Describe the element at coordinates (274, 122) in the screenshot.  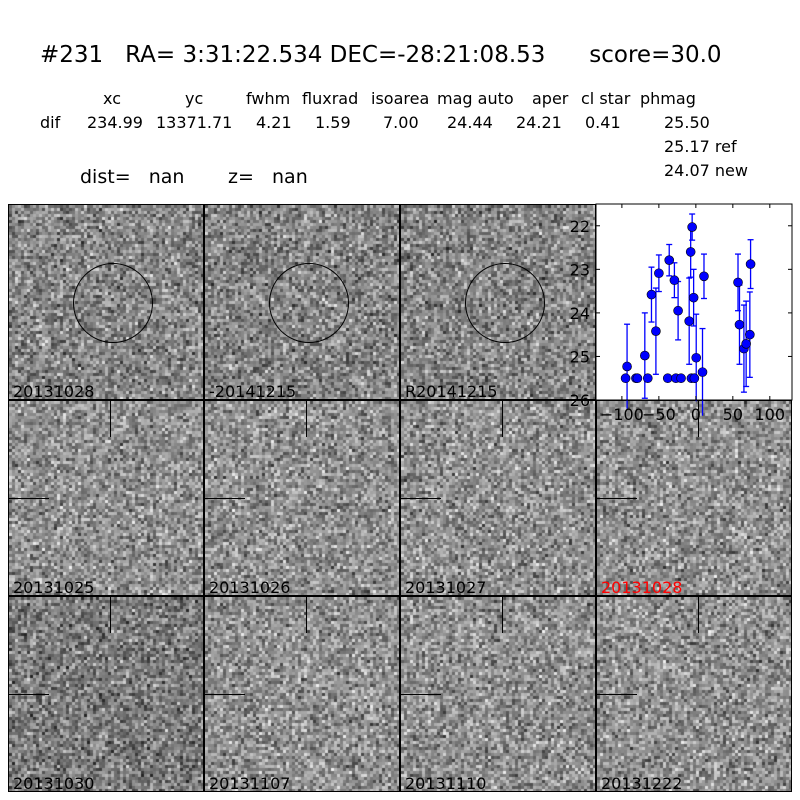
I see `val-fwhm: 4.21` at that location.